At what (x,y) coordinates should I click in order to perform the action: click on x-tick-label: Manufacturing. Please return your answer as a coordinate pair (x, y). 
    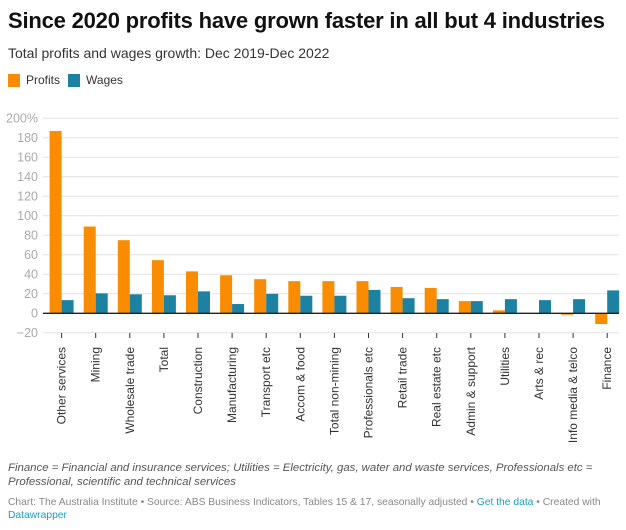
    Looking at the image, I should click on (232, 385).